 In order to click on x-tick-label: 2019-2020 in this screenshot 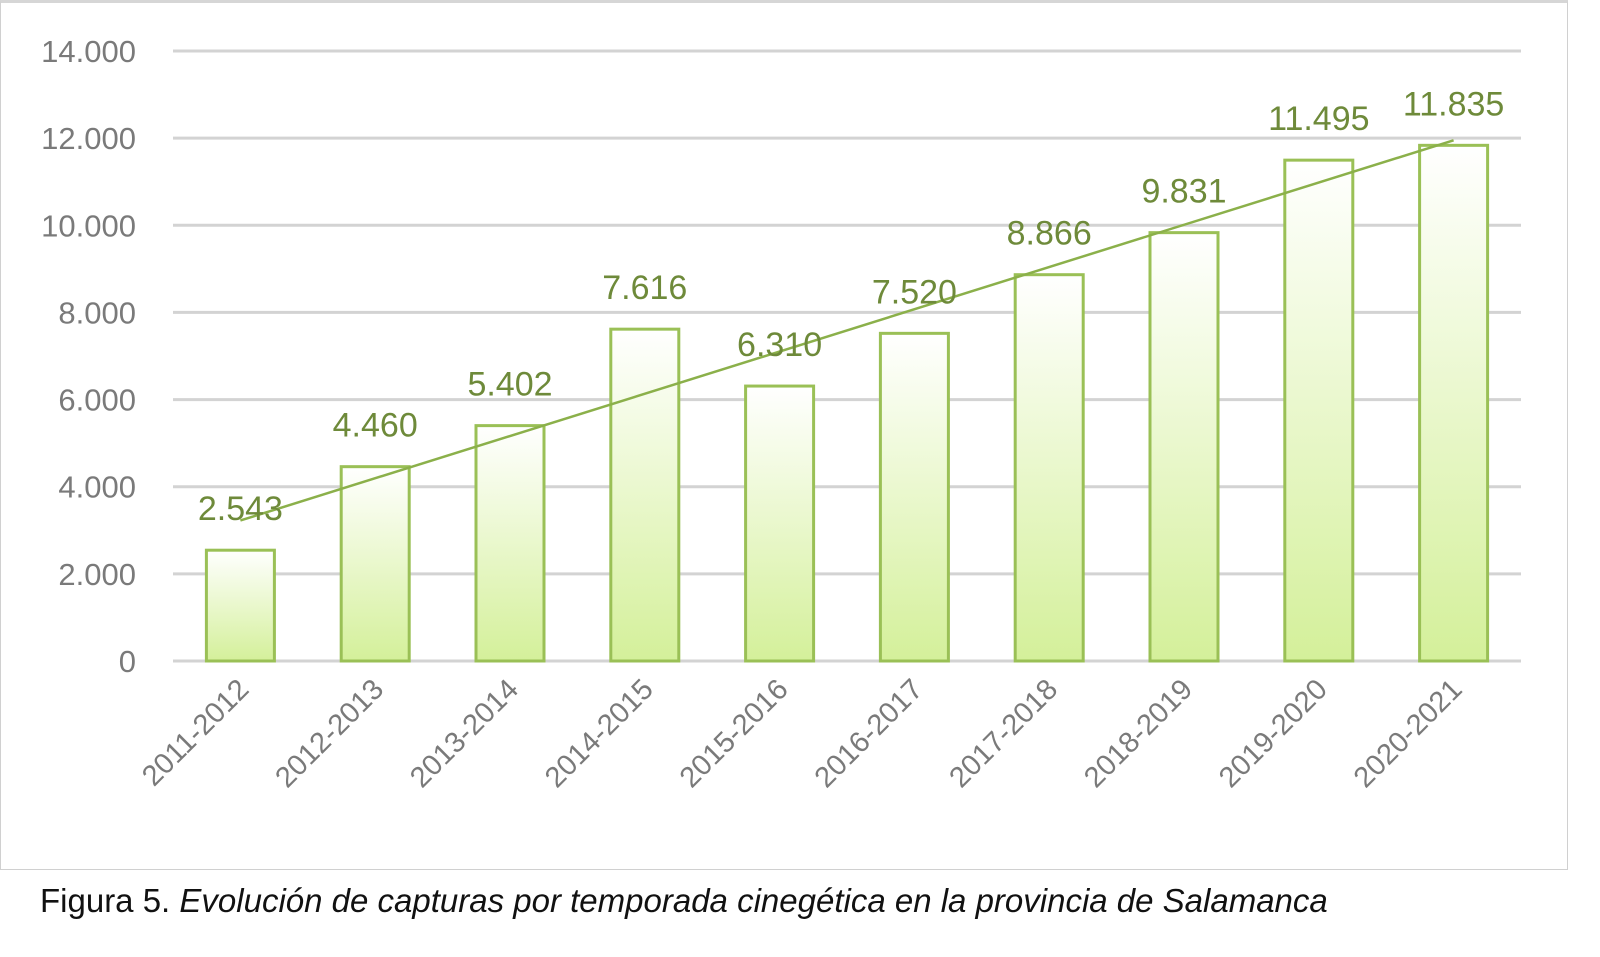, I will do `click(1273, 733)`.